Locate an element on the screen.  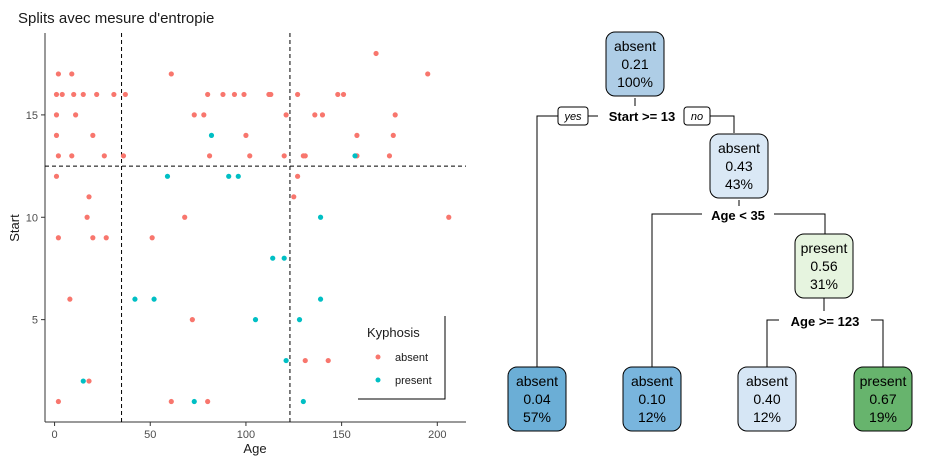
tree-node-leaf1: absent 0.04 57% is located at coordinates (537, 399).